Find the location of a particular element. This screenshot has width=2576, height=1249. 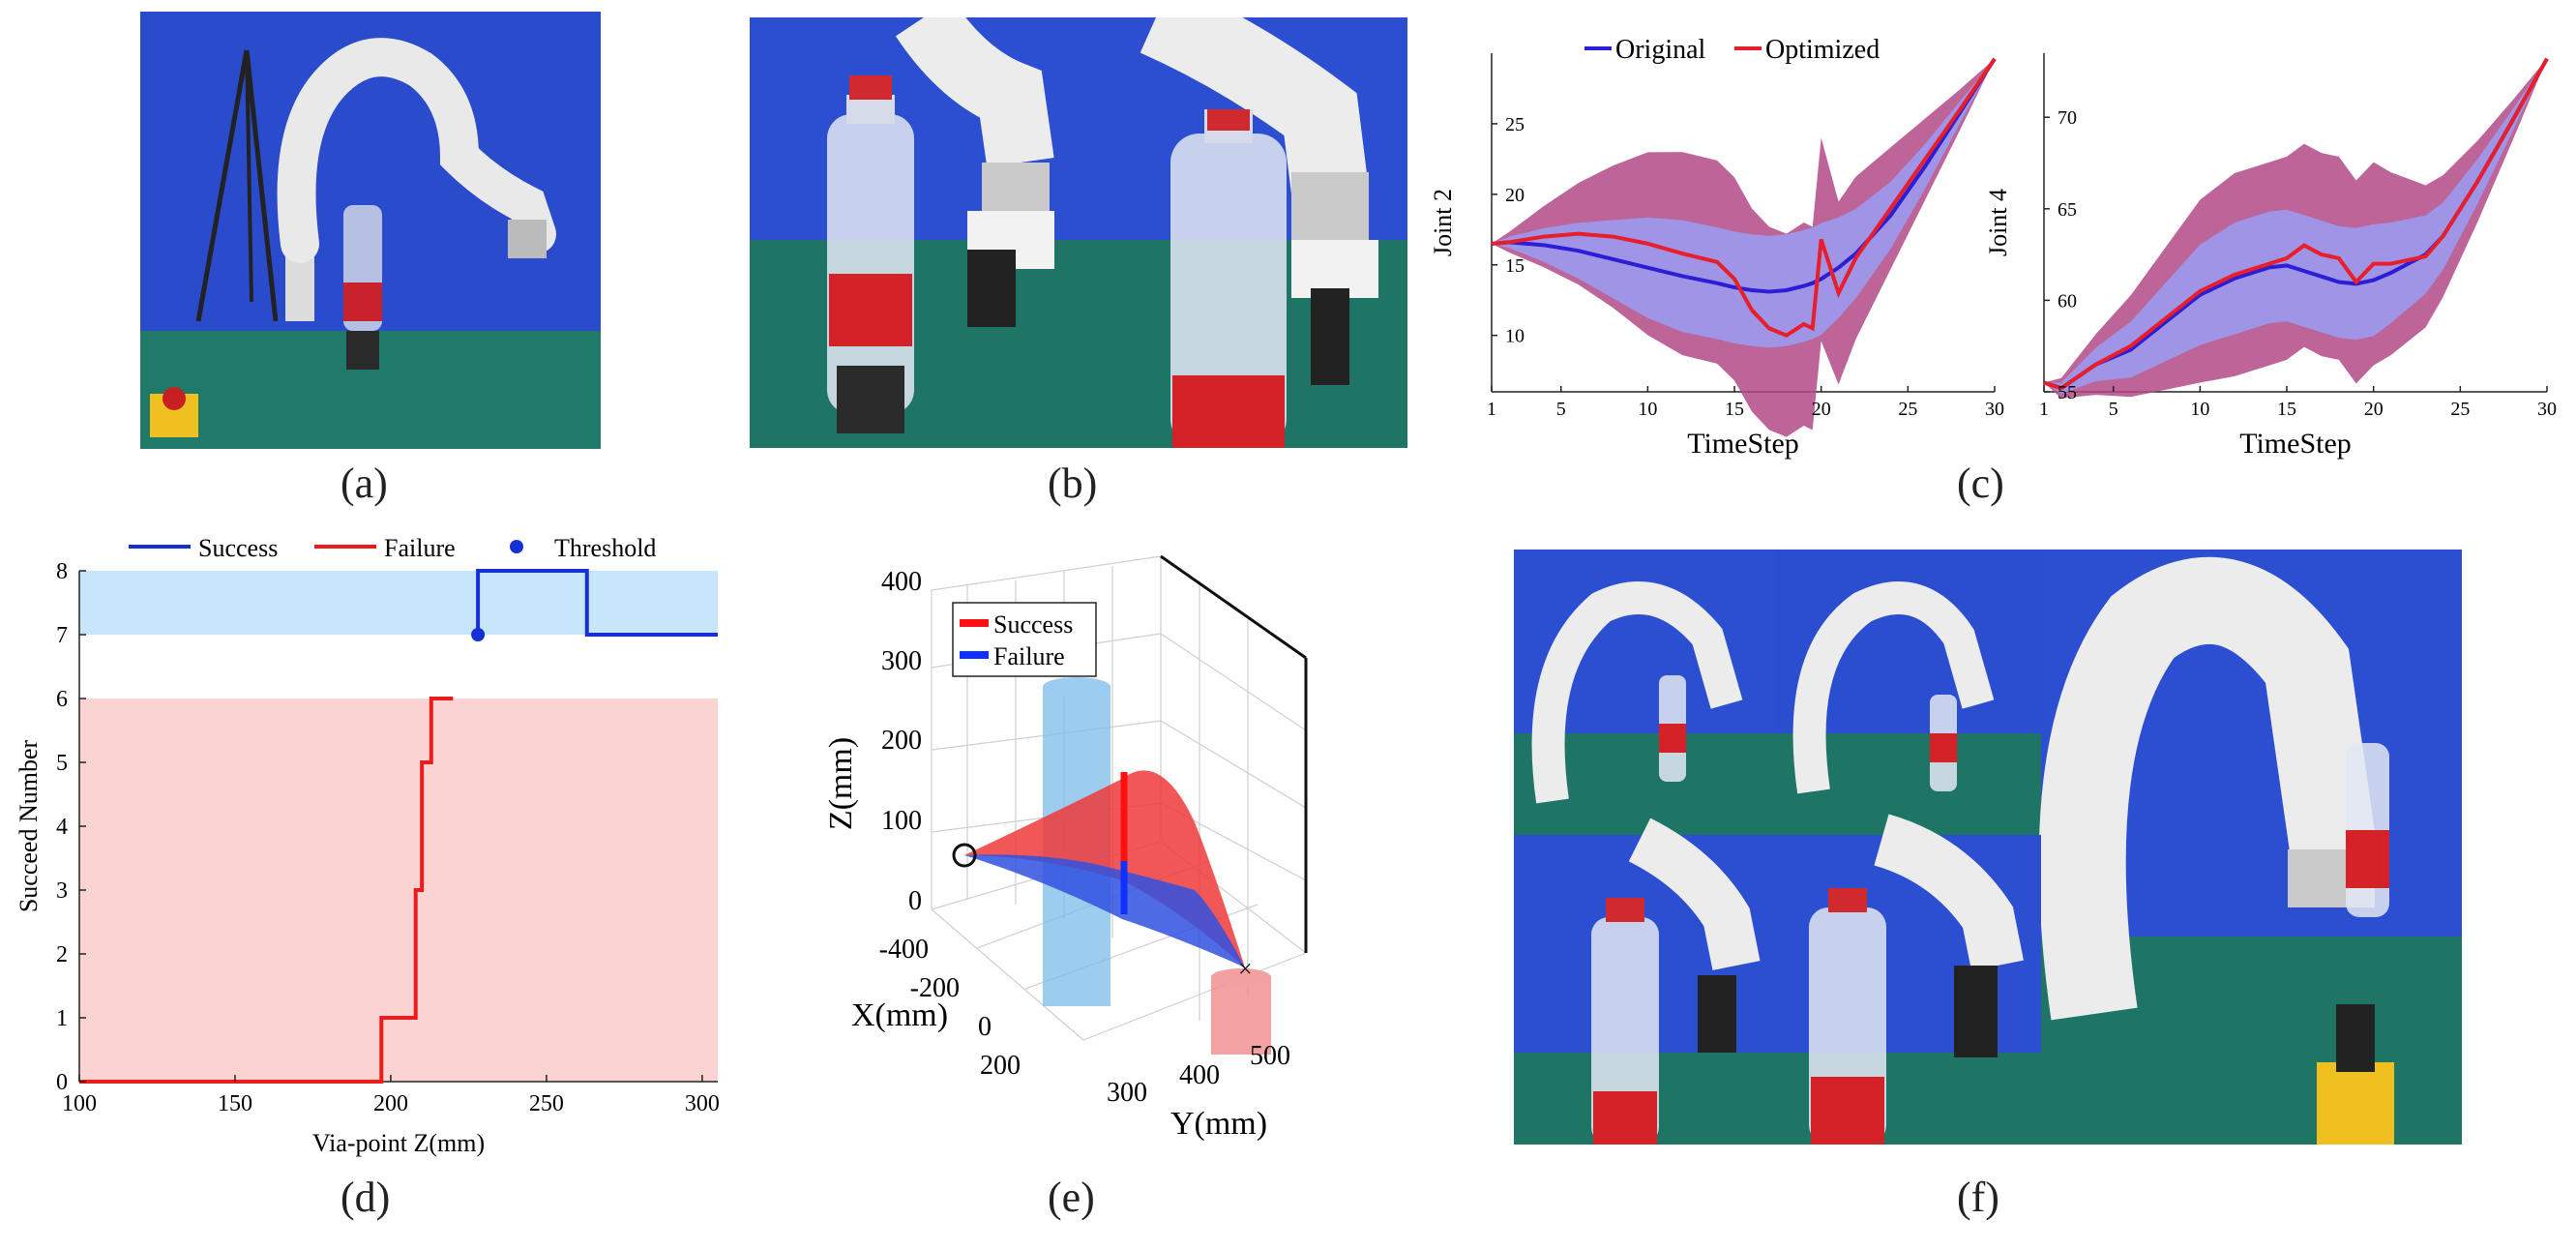

y-tick-label: 70 is located at coordinates (2068, 118).